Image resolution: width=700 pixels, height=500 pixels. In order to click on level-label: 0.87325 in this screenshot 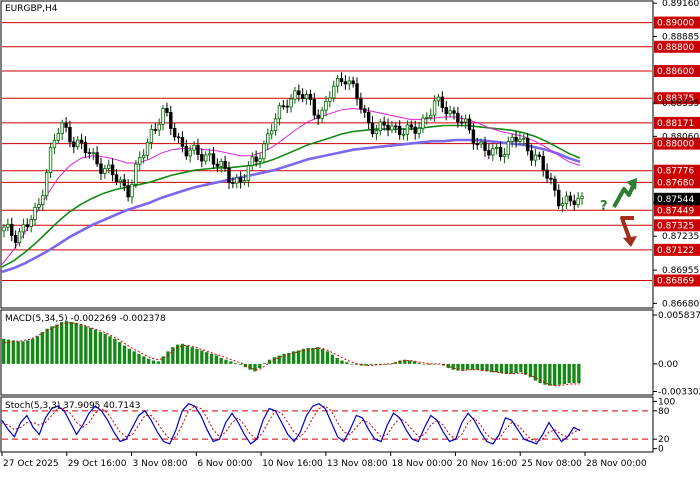, I will do `click(675, 226)`.